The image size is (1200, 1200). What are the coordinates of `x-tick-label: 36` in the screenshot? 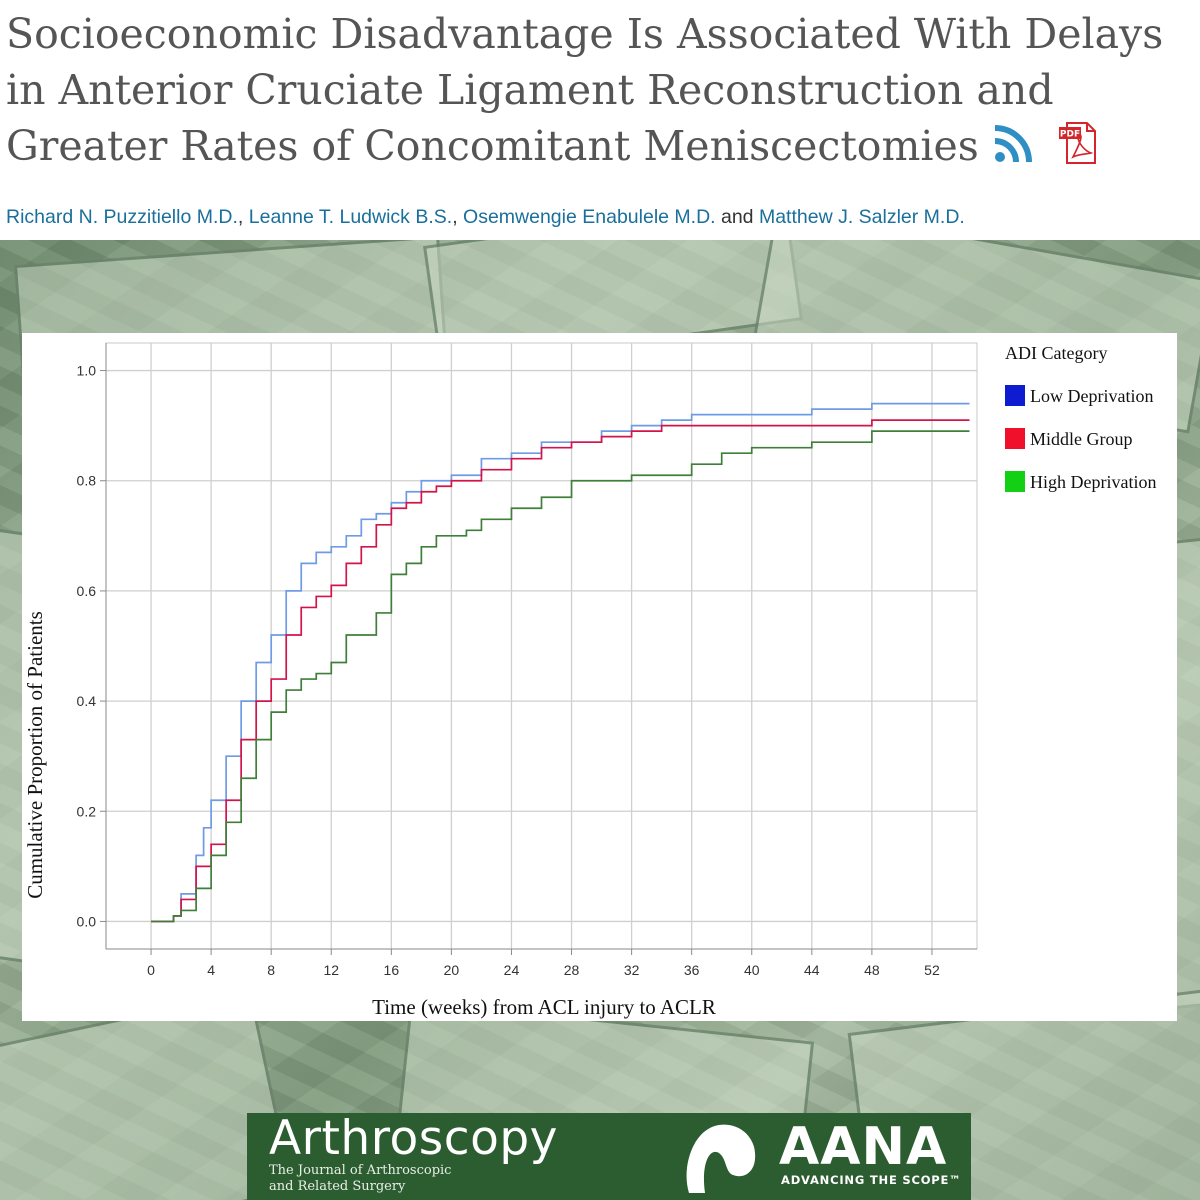 It's located at (692, 970).